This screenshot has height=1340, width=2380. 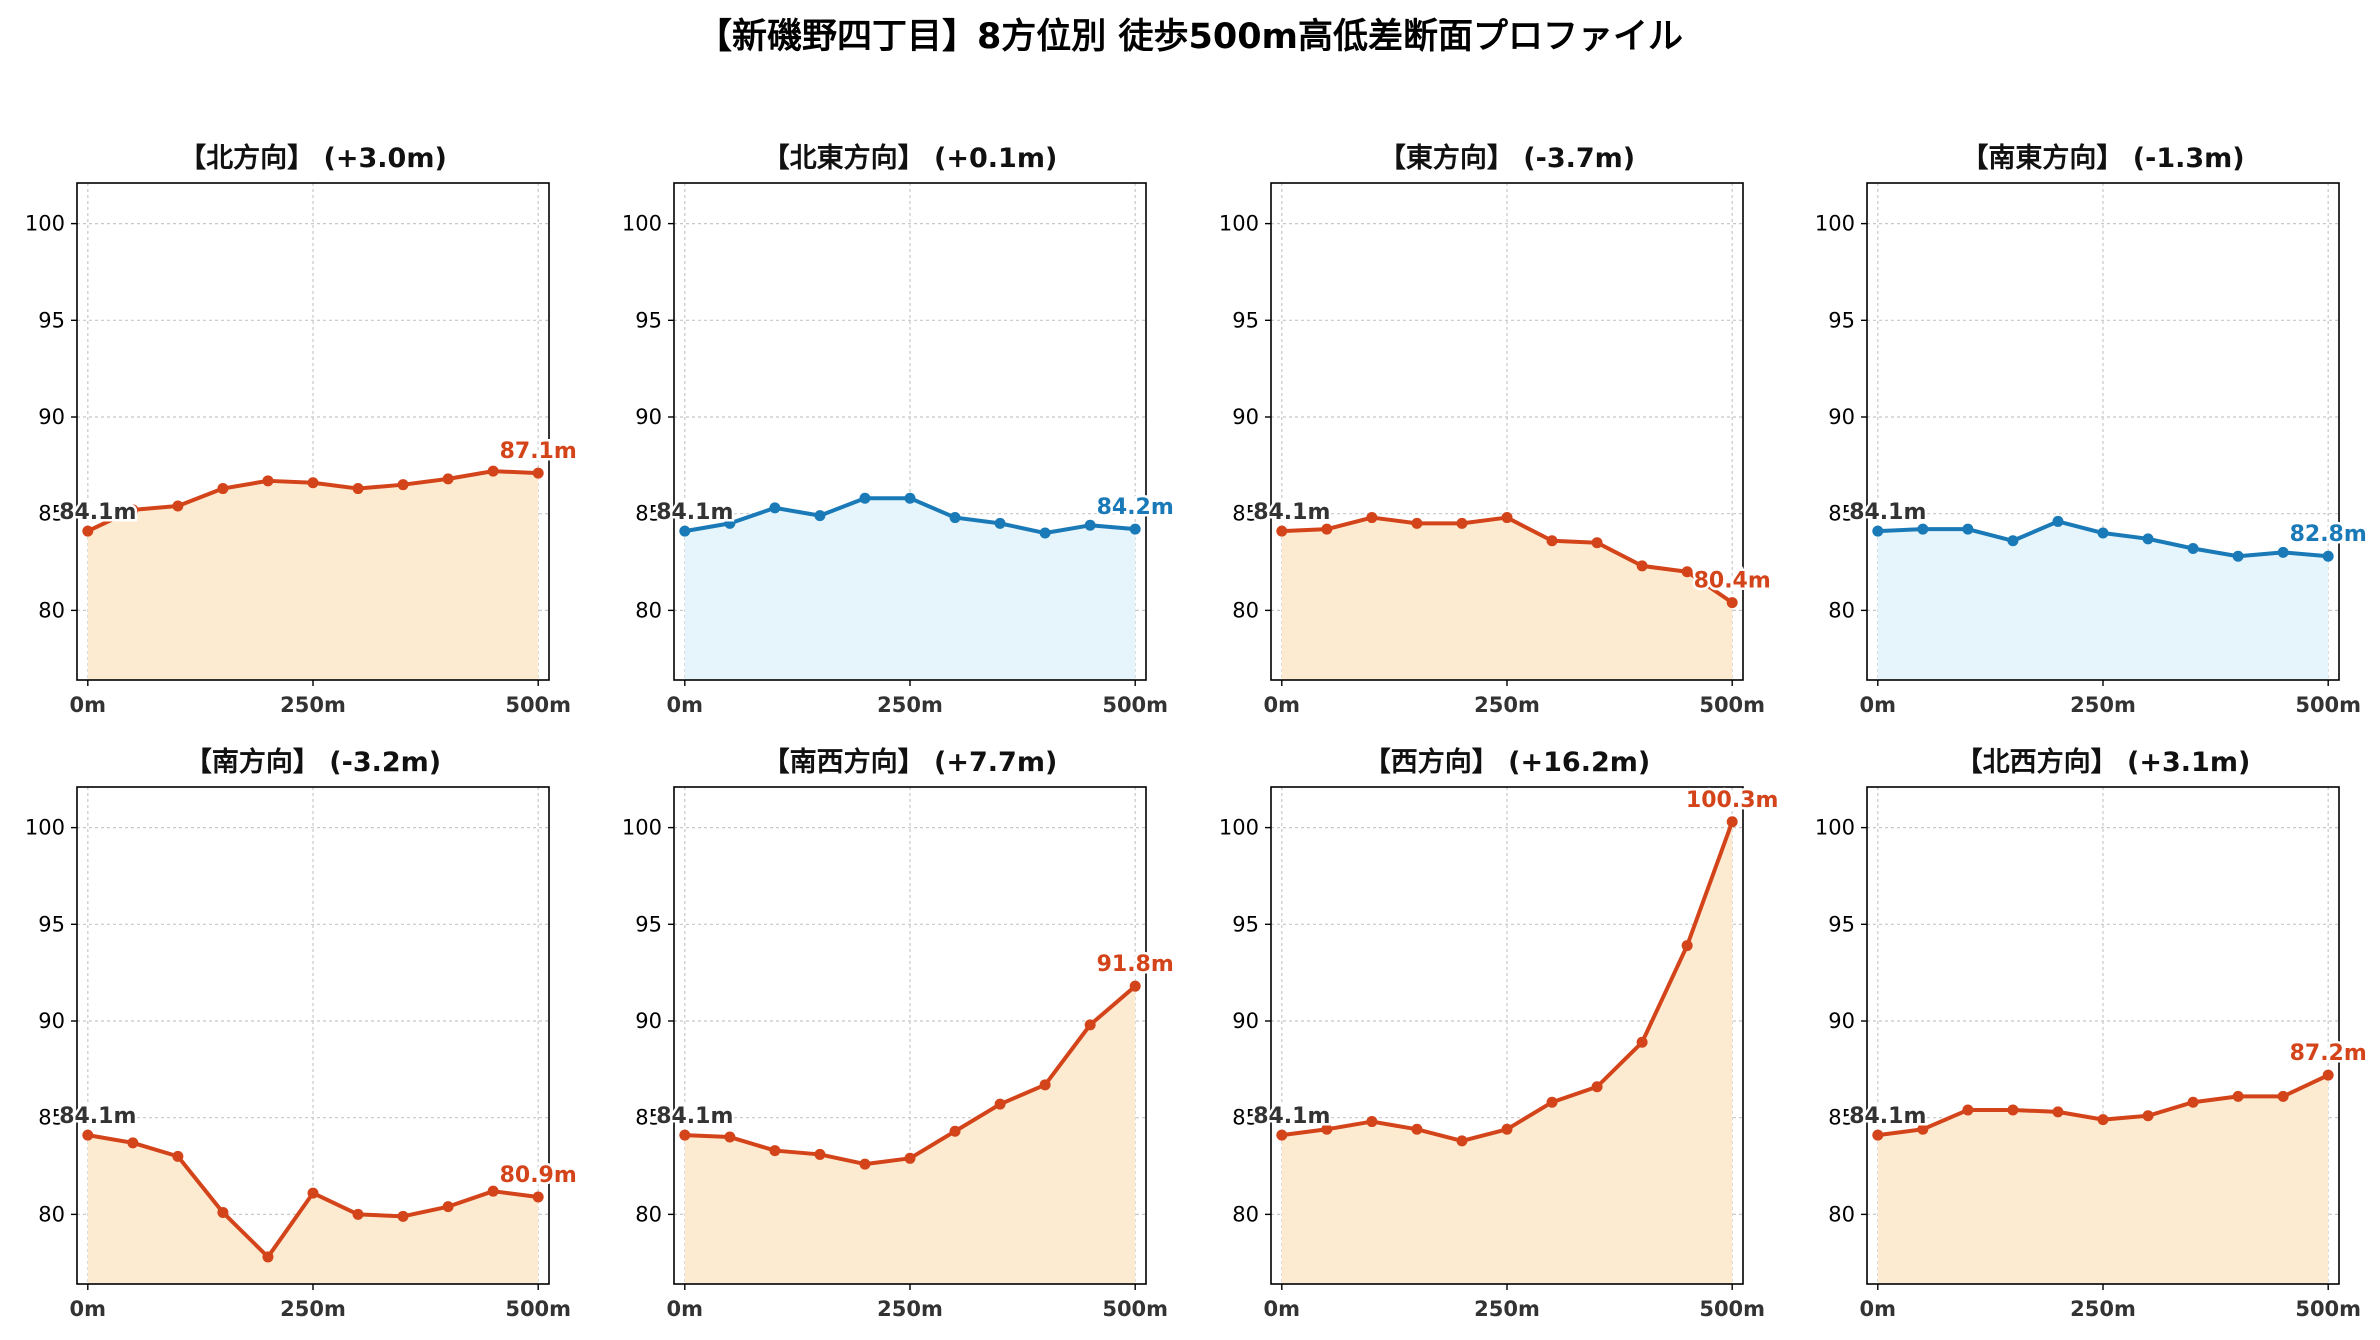 I want to click on end-value-label: 80.9m, so click(x=538, y=1175).